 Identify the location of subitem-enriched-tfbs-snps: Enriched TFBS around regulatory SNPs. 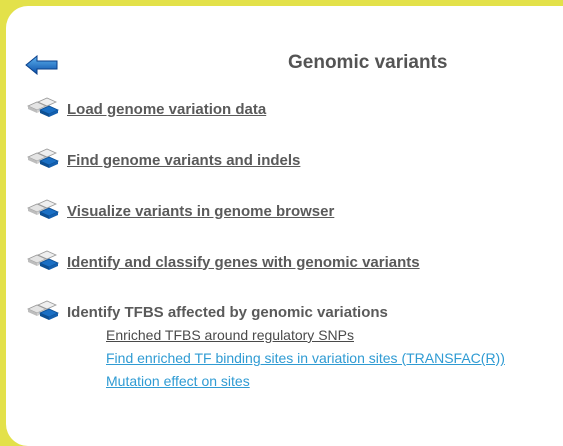
(230, 335).